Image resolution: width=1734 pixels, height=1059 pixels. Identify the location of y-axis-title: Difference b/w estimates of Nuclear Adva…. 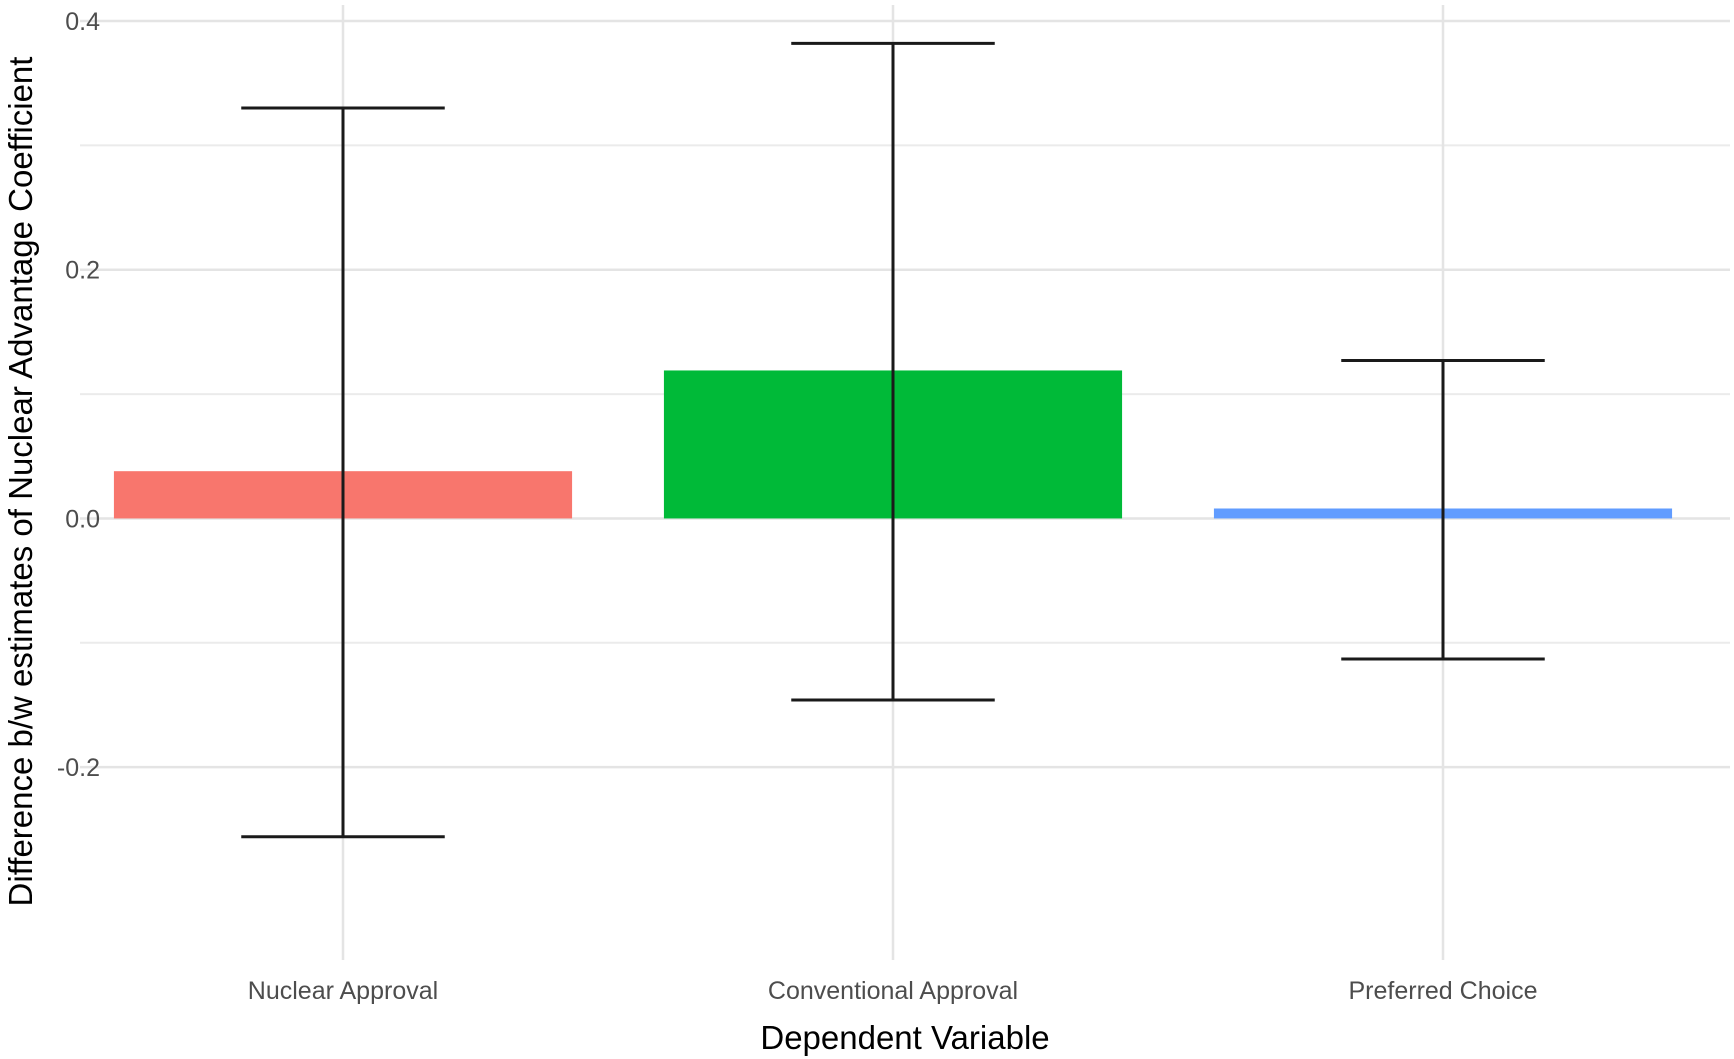
(20, 482).